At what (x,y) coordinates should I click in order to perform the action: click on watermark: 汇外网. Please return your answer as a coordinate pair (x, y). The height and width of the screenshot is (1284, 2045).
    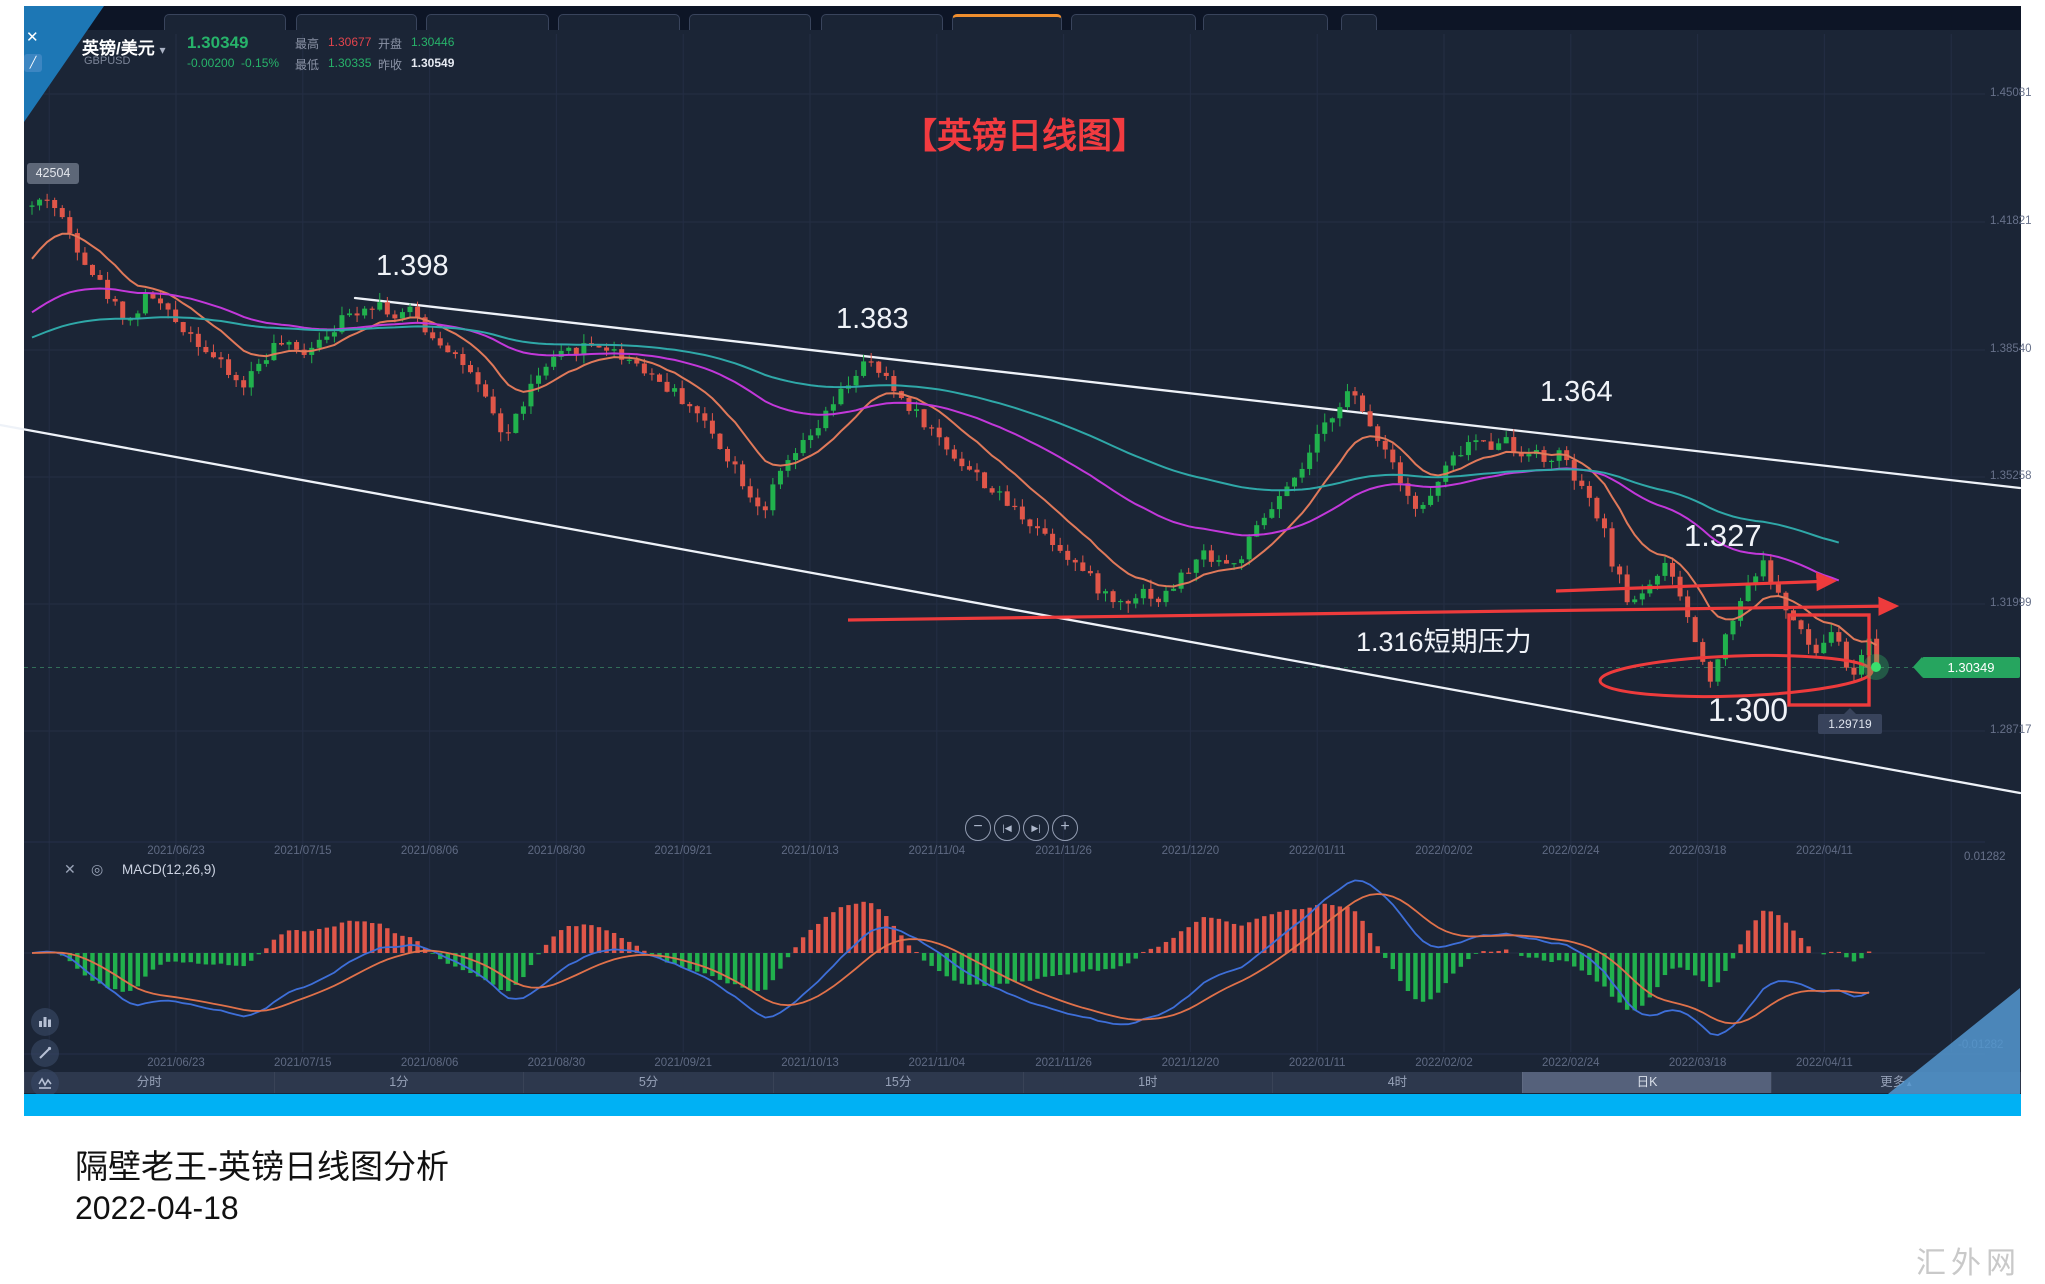
    Looking at the image, I should click on (1968, 1263).